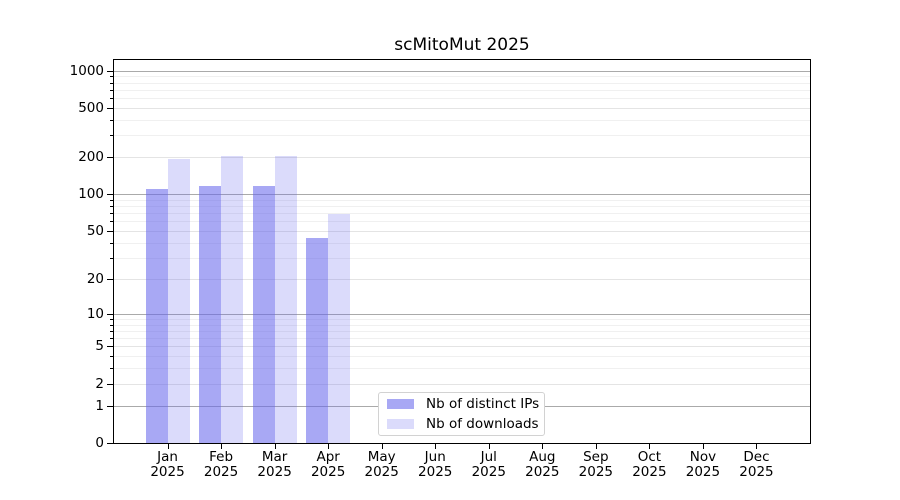 The image size is (900, 500). What do you see at coordinates (461, 404) in the screenshot?
I see `legend-item: Nb of distinct IPs` at bounding box center [461, 404].